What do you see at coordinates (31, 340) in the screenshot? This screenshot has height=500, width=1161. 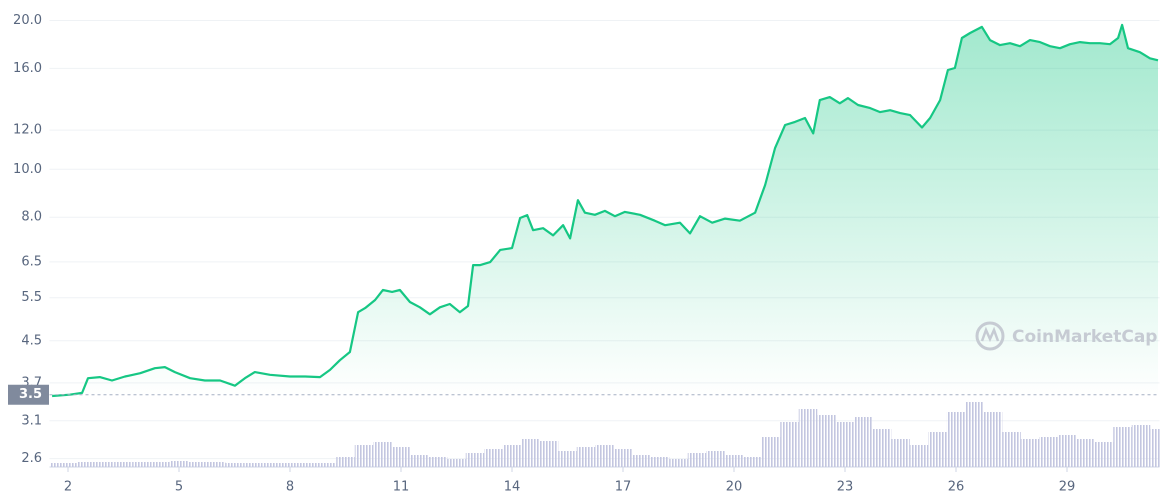 I see `y-tick-label: 4.5` at bounding box center [31, 340].